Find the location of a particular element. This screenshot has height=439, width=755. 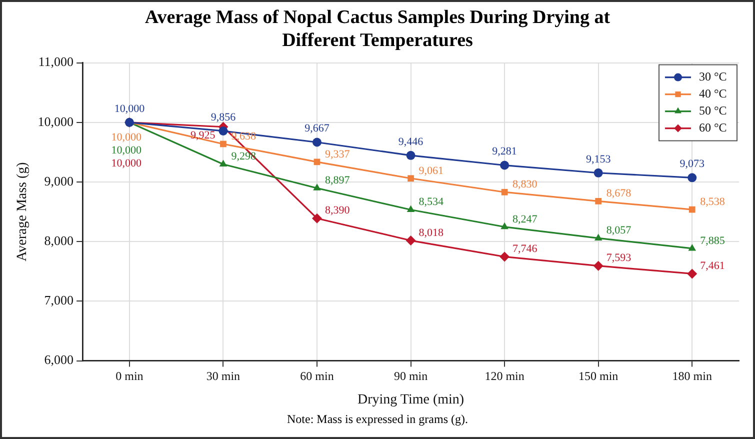

data-label: 9,281 is located at coordinates (504, 152).